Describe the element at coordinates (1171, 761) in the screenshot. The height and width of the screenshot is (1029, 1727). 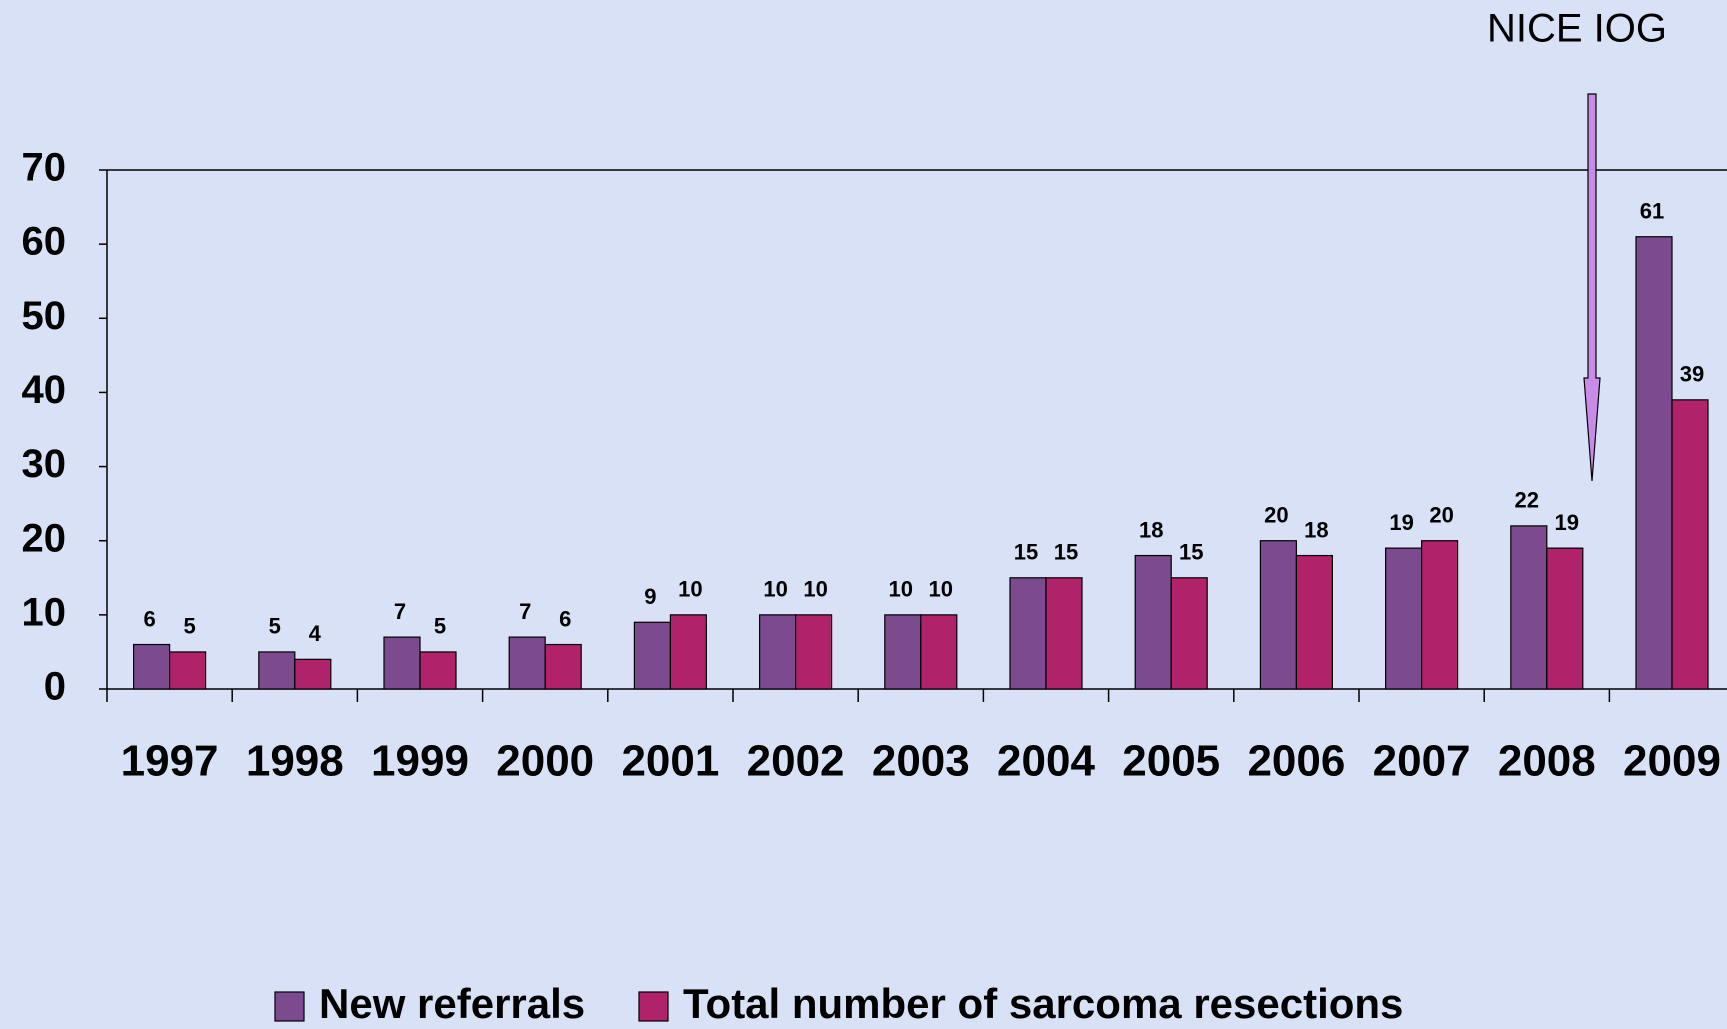
I see `x-tick-label: 2005` at that location.